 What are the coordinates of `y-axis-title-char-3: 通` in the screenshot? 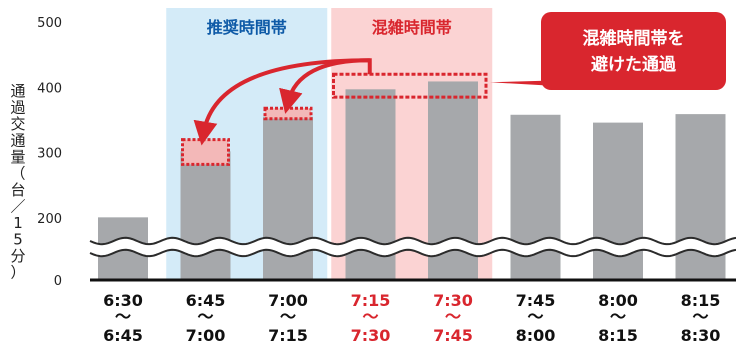 It's located at (17, 141).